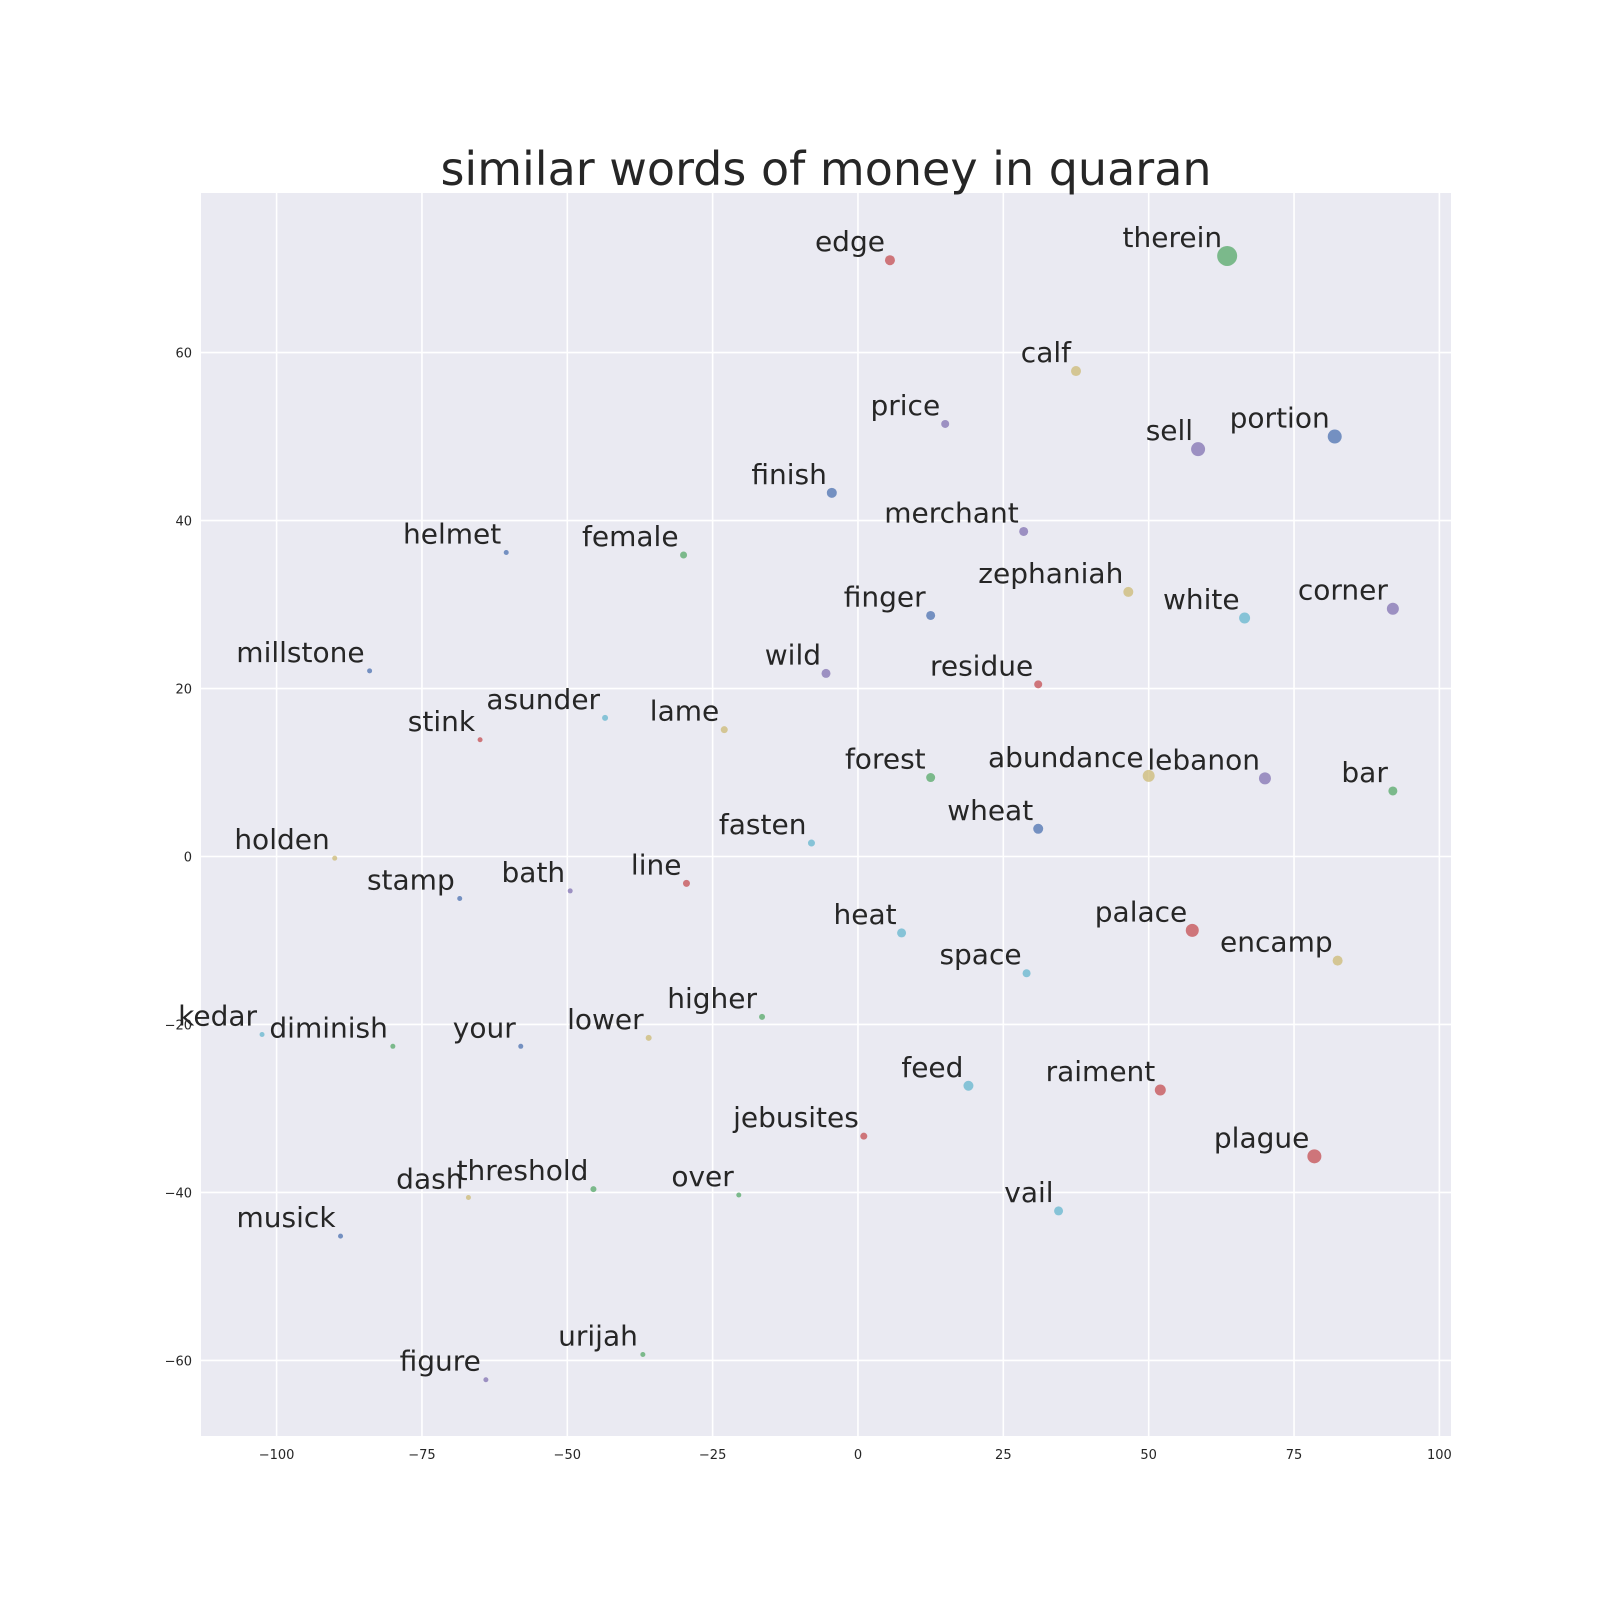  I want to click on data-point-wild, so click(826, 673).